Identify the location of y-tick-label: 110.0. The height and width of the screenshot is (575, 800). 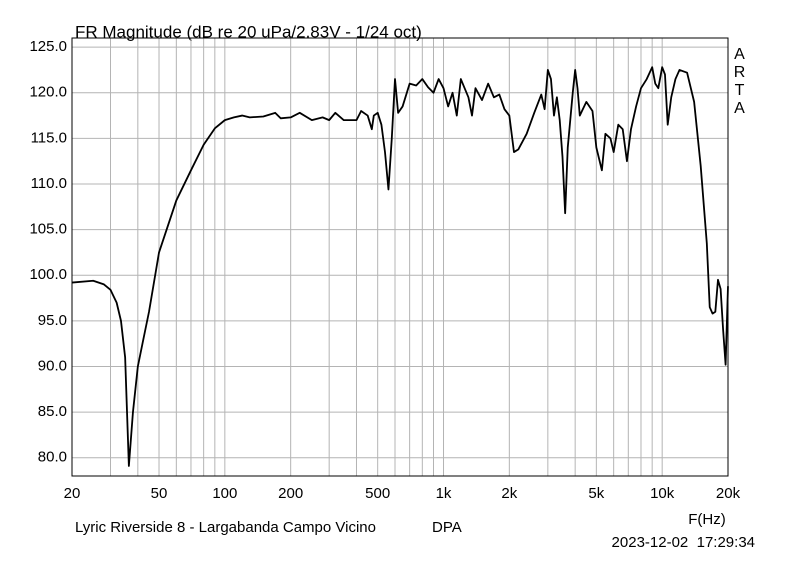
(49, 183).